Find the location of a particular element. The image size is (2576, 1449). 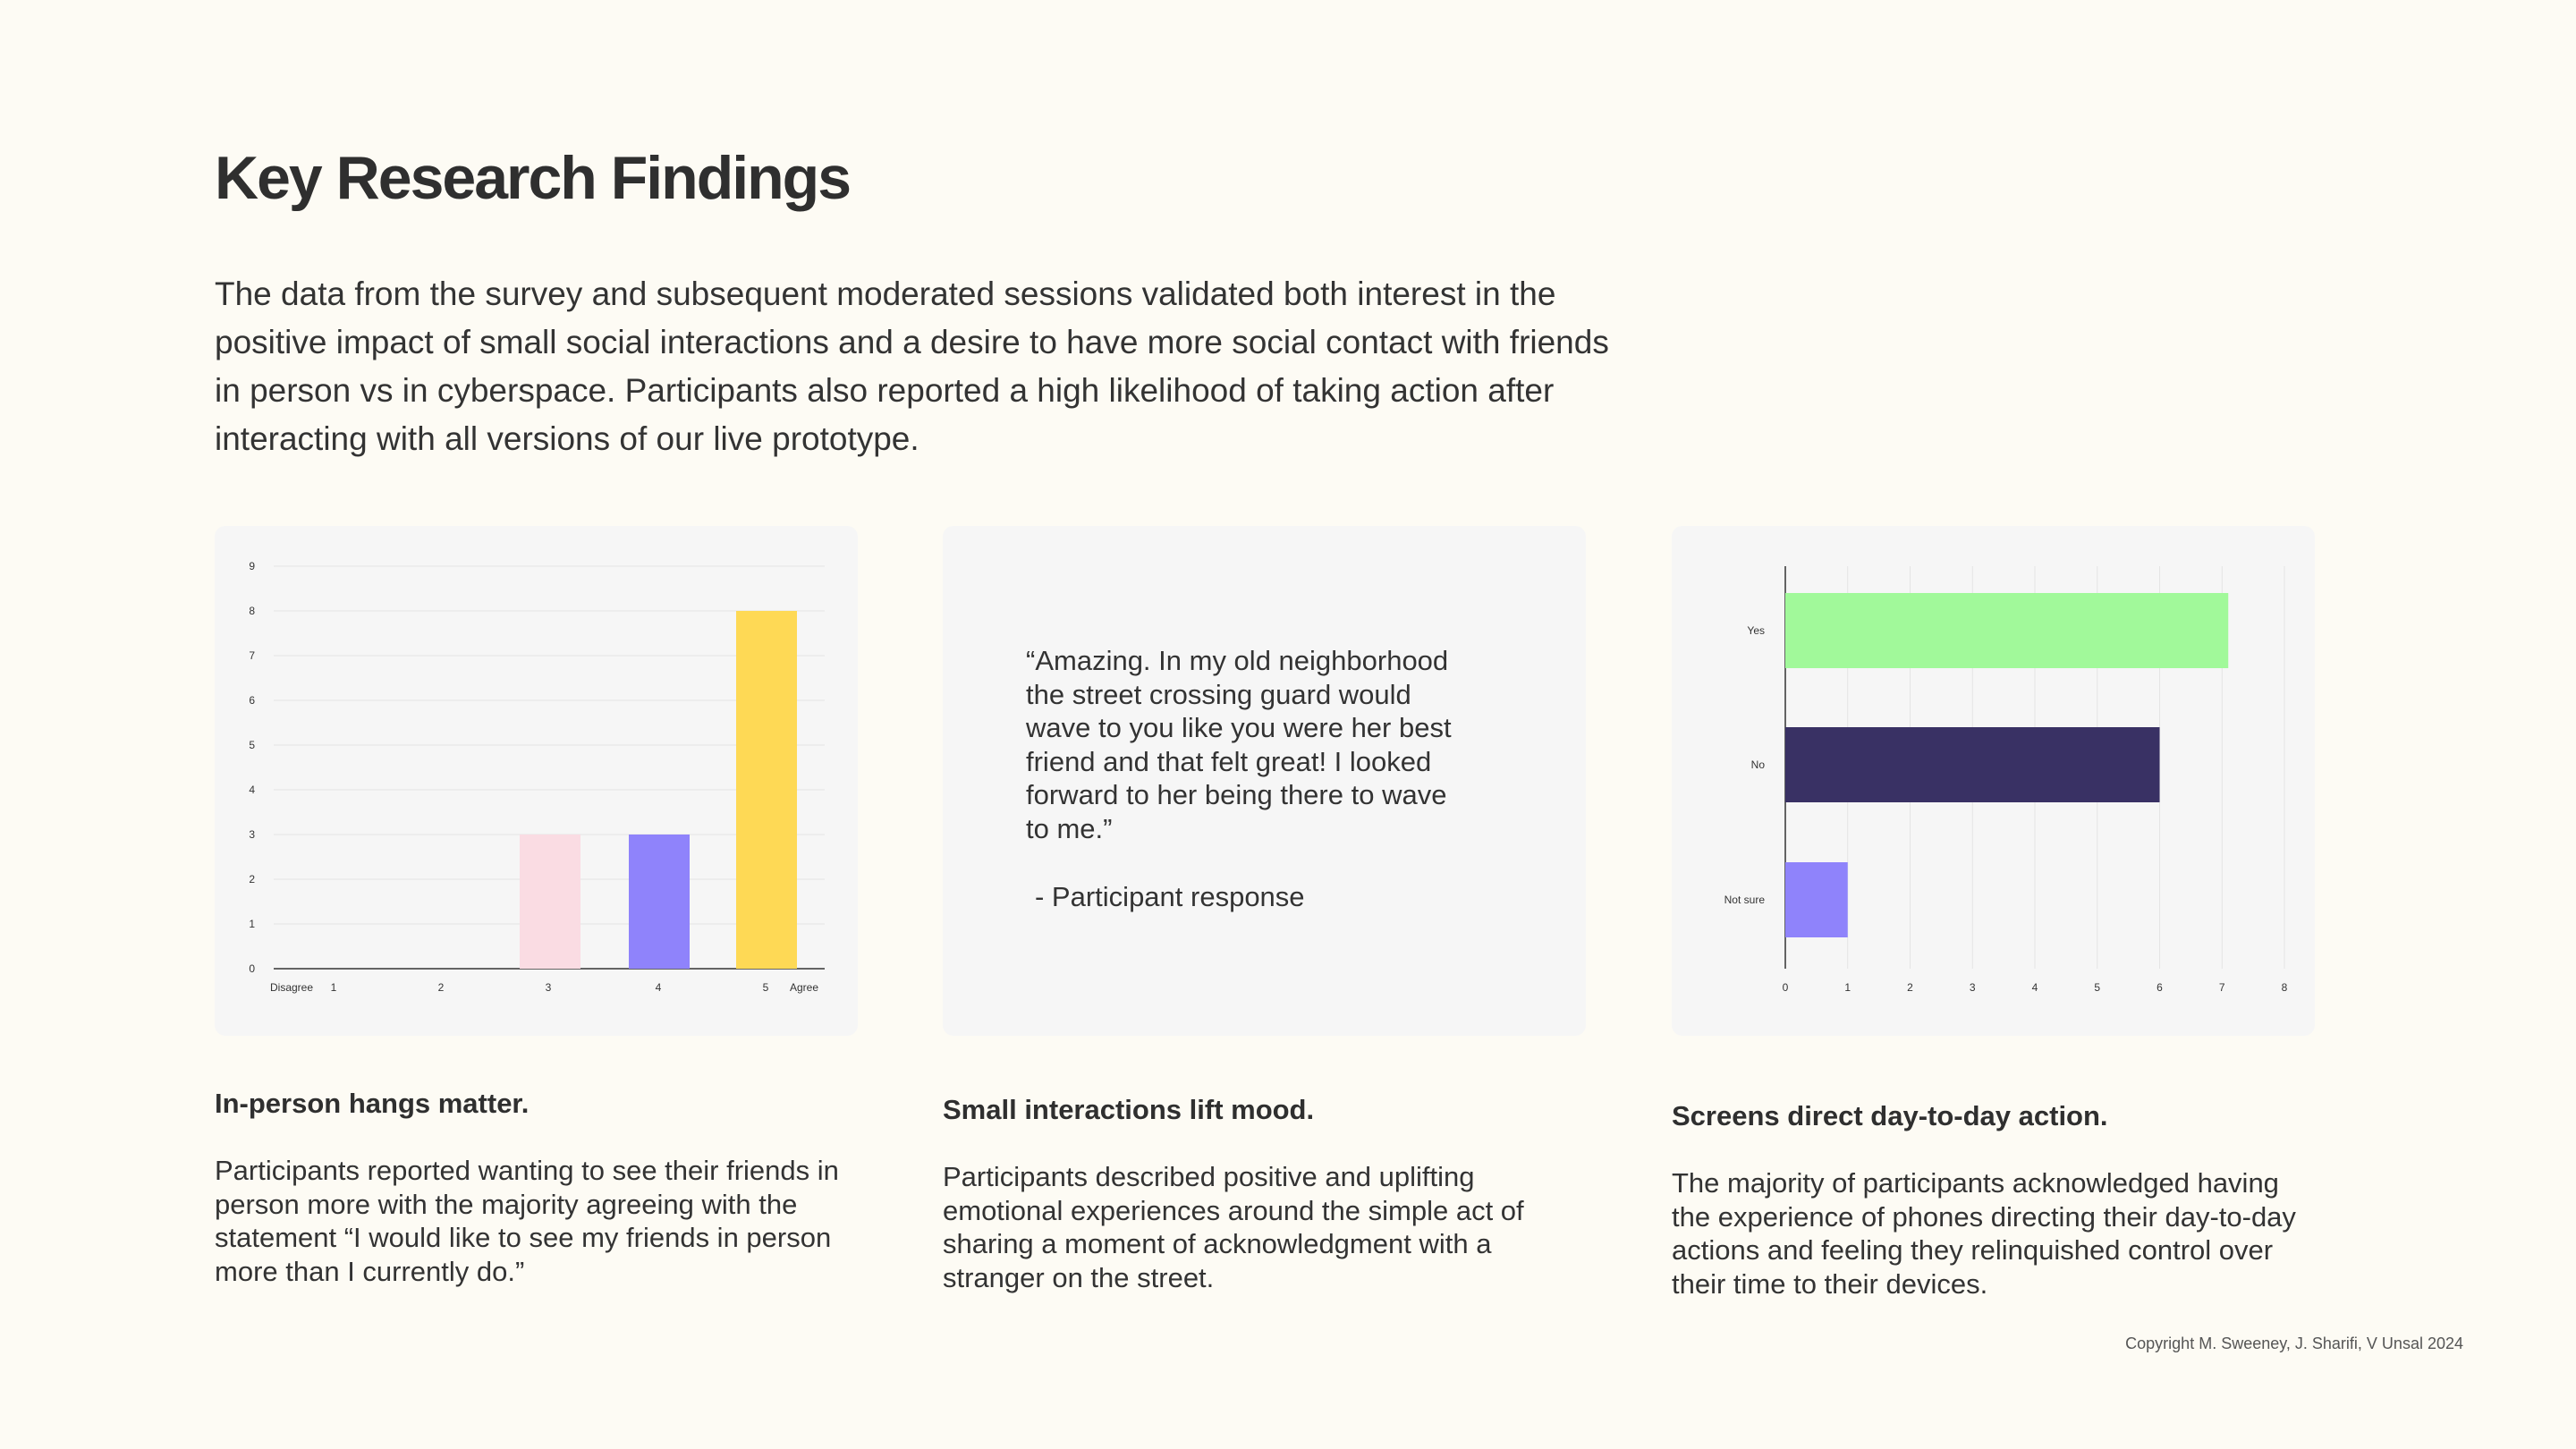

y-tick-label: No is located at coordinates (1758, 764).